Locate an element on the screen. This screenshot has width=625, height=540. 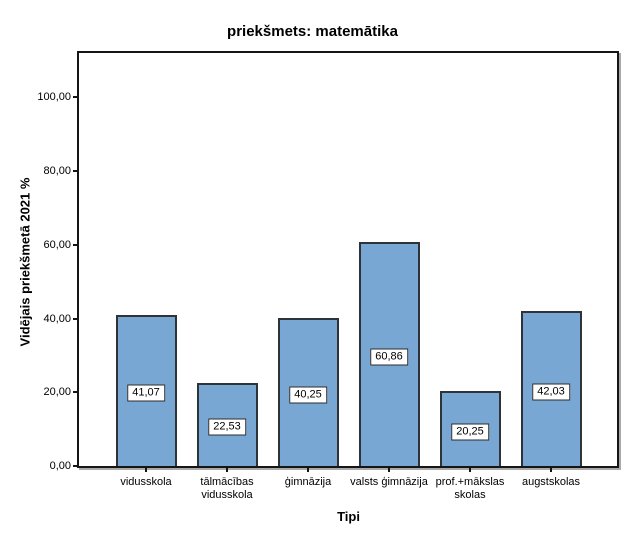
x-axis-title: Tipi is located at coordinates (348, 516).